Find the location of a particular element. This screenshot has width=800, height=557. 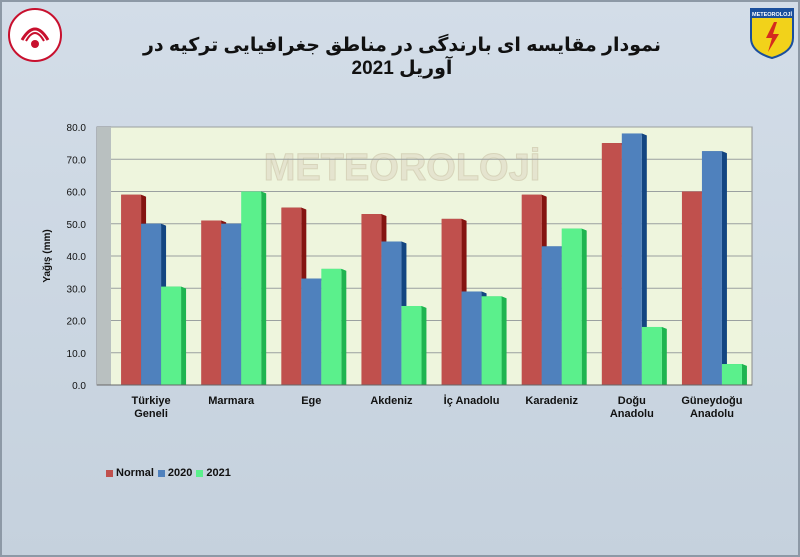

x-tick-label: Doğu is located at coordinates (632, 401).